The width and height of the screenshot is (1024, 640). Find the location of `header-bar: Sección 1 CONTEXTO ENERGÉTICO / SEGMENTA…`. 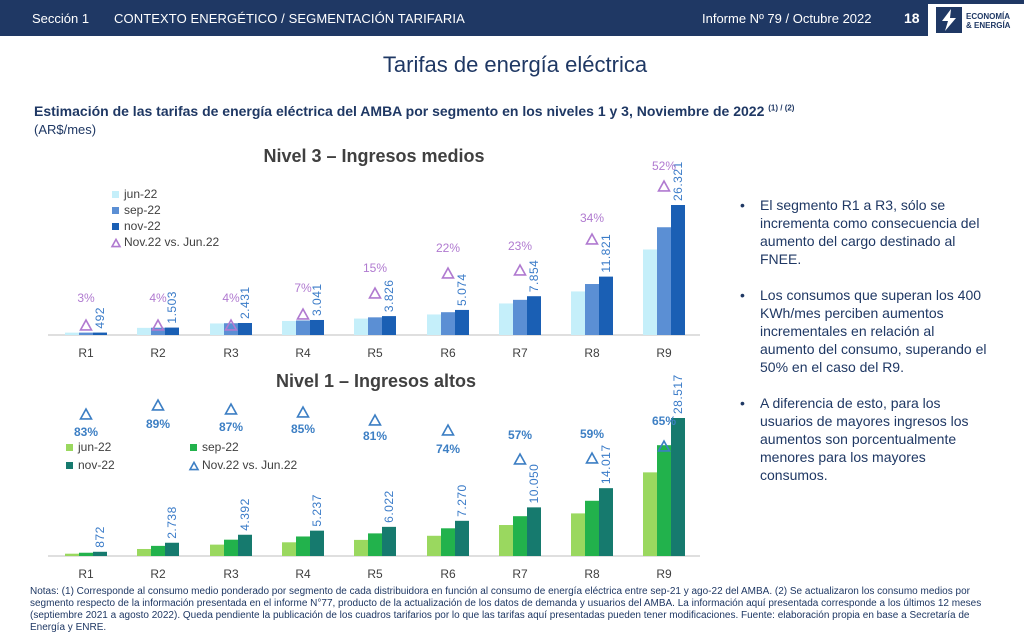

header-bar: Sección 1 CONTEXTO ENERGÉTICO / SEGMENTA… is located at coordinates (512, 18).